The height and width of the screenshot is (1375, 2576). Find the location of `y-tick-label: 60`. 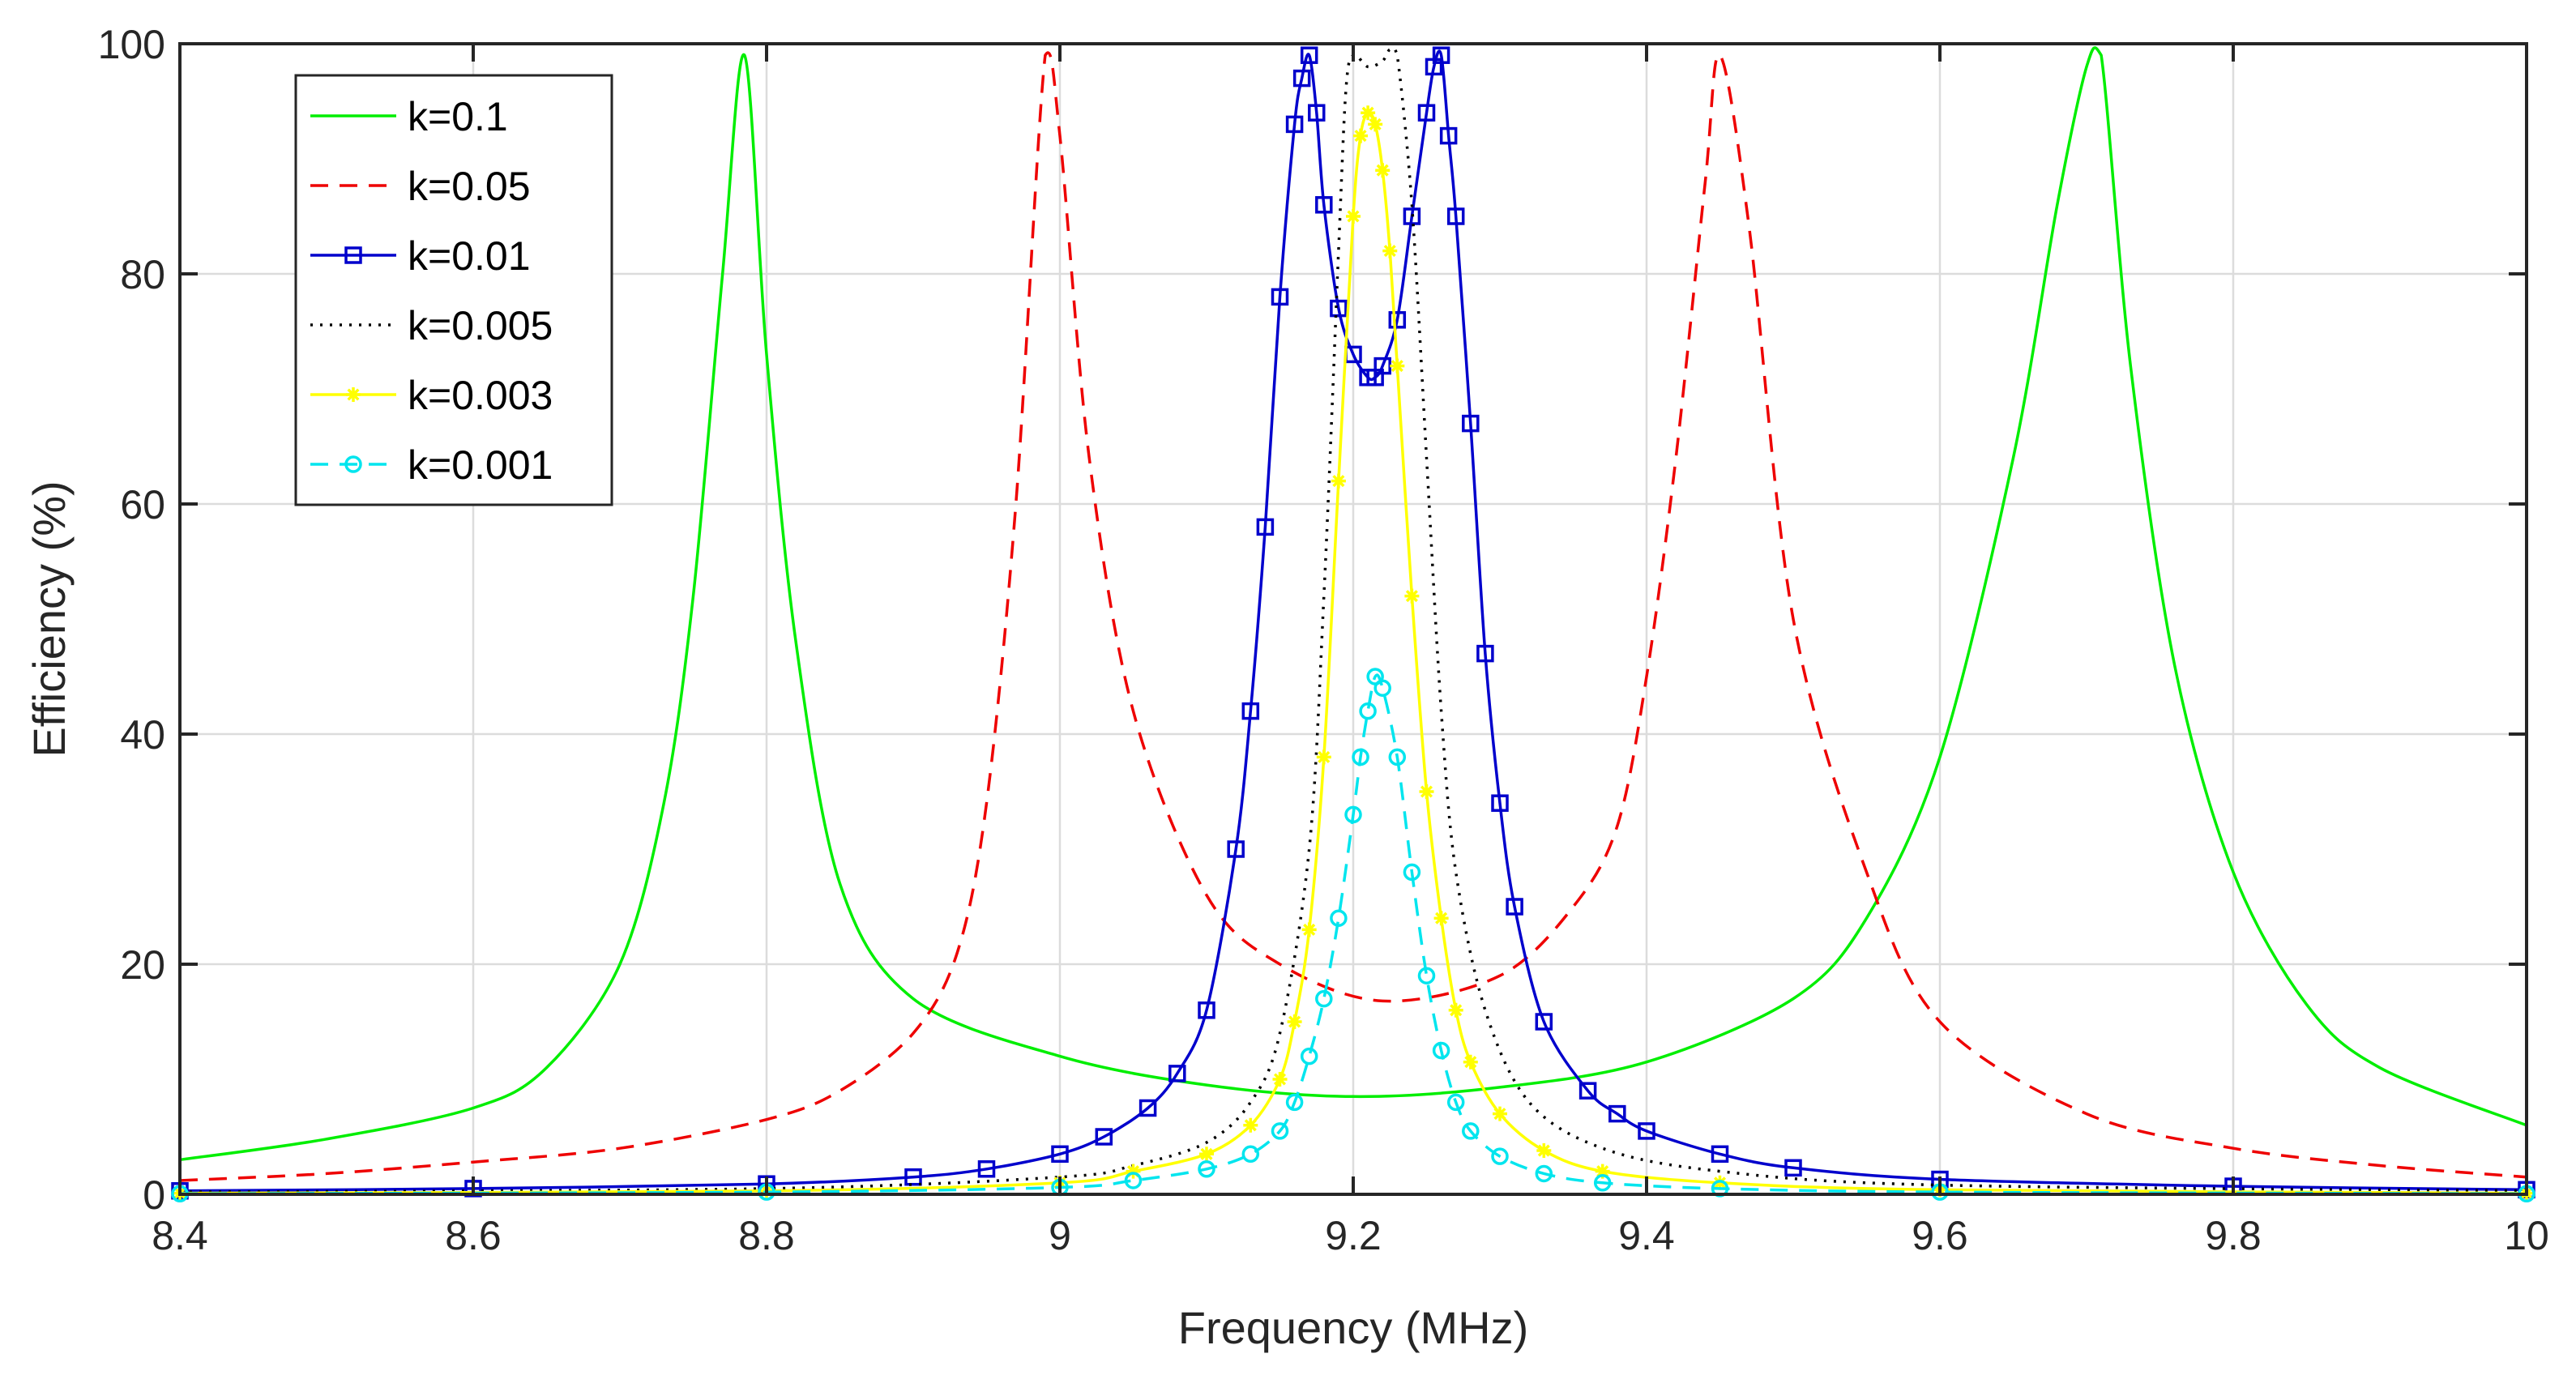

y-tick-label: 60 is located at coordinates (142, 504).